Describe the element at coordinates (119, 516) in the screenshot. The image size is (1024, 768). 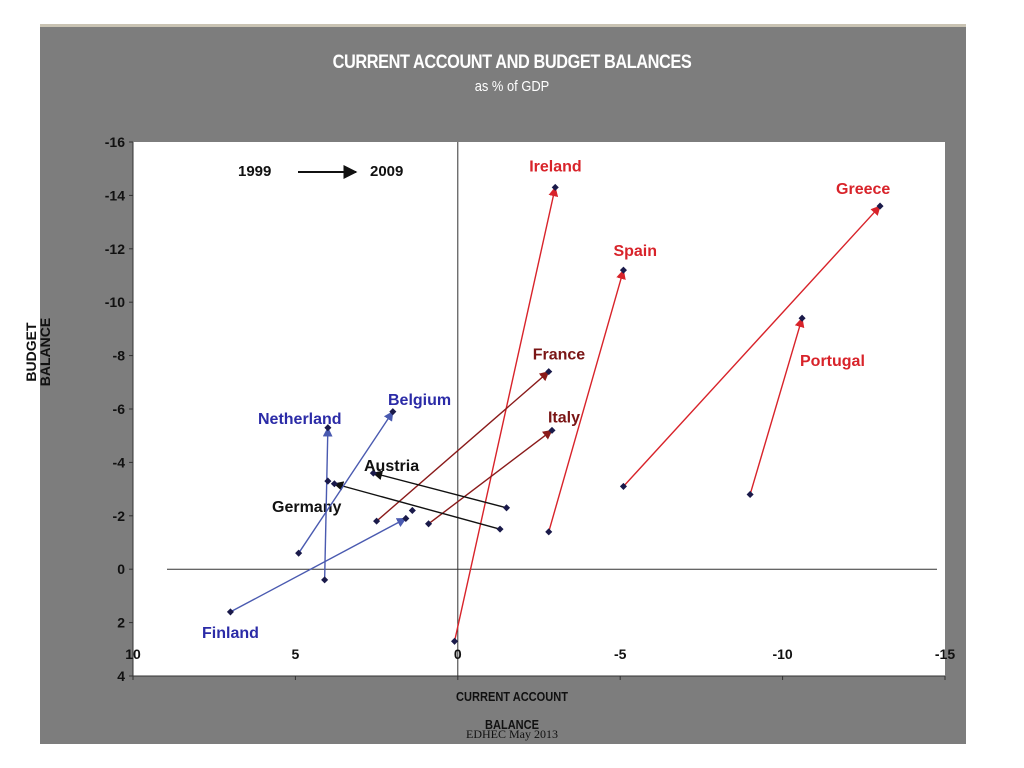
I see `y-tick-label: -2` at that location.